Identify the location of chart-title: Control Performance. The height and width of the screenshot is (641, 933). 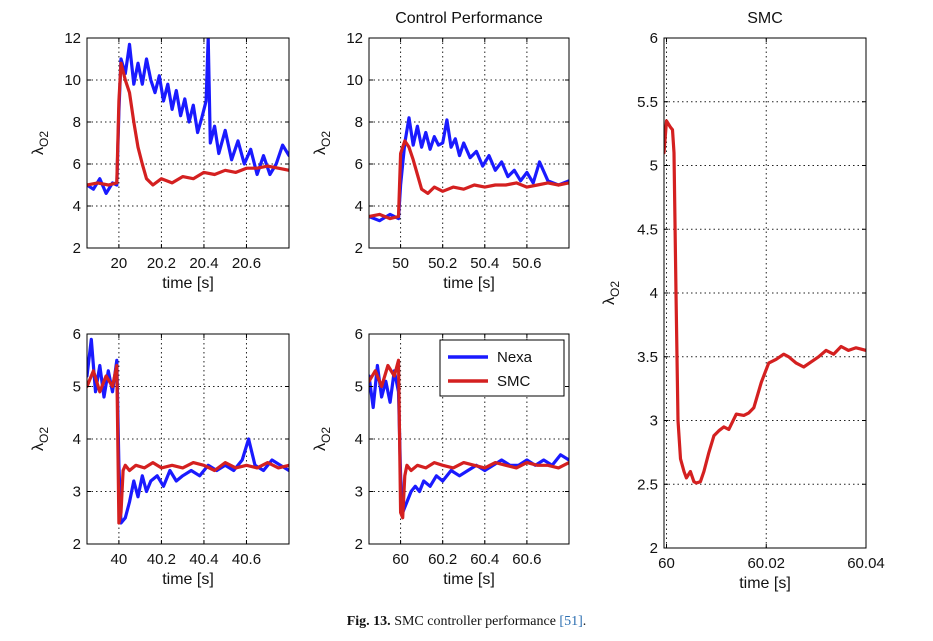
(469, 18).